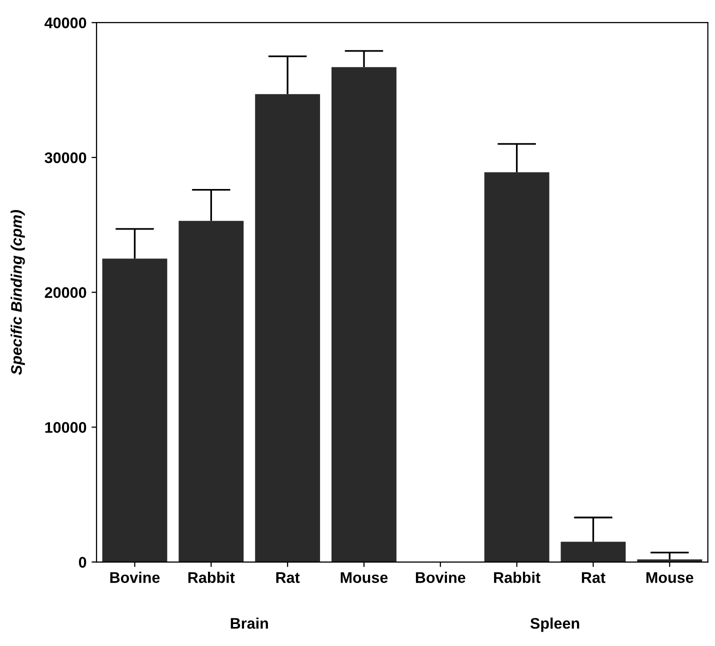 This screenshot has width=715, height=646. Describe the element at coordinates (65, 292) in the screenshot. I see `y-tick-label: 20000` at that location.